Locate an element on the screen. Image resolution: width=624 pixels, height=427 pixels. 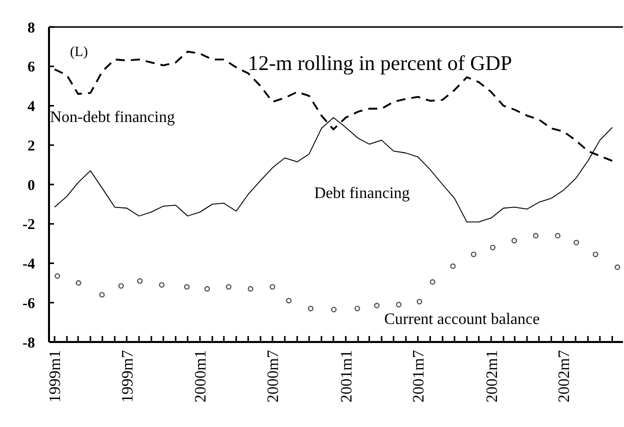
x-tick-label: 1999m7 is located at coordinates (127, 376).